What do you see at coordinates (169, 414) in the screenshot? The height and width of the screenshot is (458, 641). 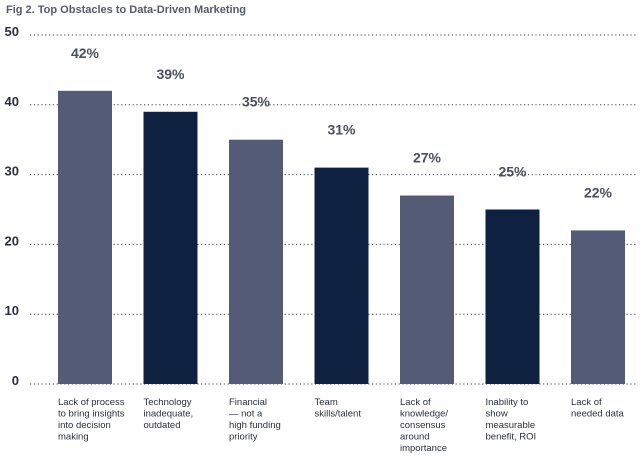 I see `x-category-label: Technology inadequate, outdated` at bounding box center [169, 414].